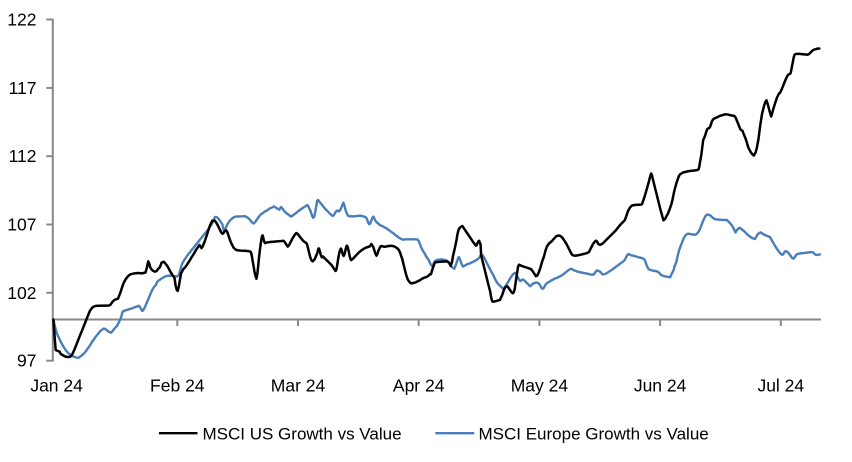 This screenshot has height=462, width=852. What do you see at coordinates (26, 361) in the screenshot?
I see `svg-text: 97` at bounding box center [26, 361].